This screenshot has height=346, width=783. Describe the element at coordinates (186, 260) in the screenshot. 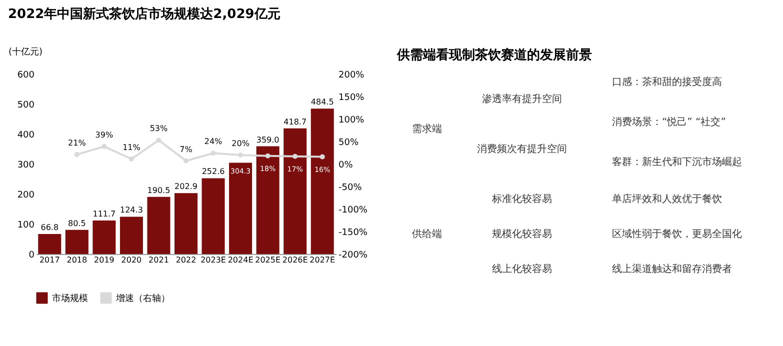

I see `x-tick-label: 2022` at that location.